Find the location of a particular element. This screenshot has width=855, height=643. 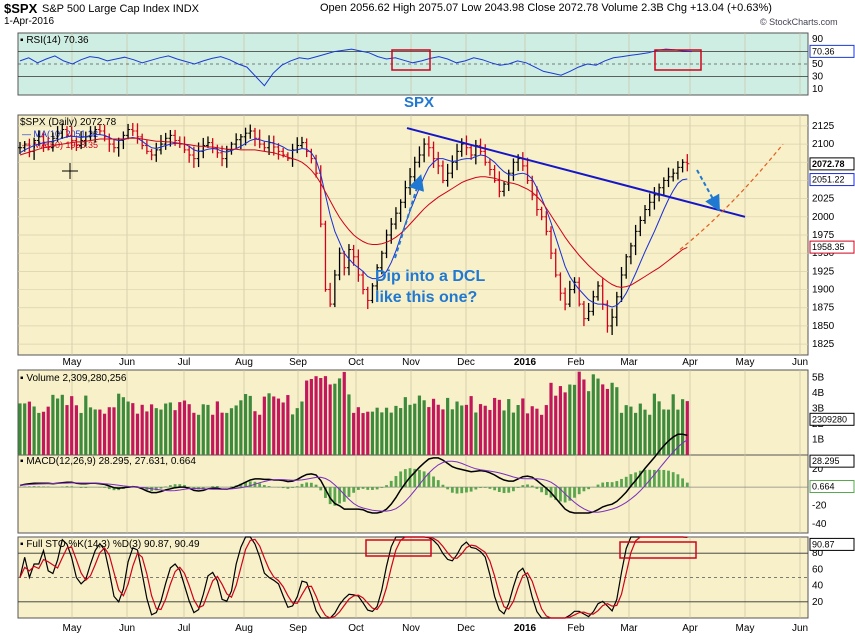

index-name: S&P 500 Large Cap Index INDX is located at coordinates (120, 9).